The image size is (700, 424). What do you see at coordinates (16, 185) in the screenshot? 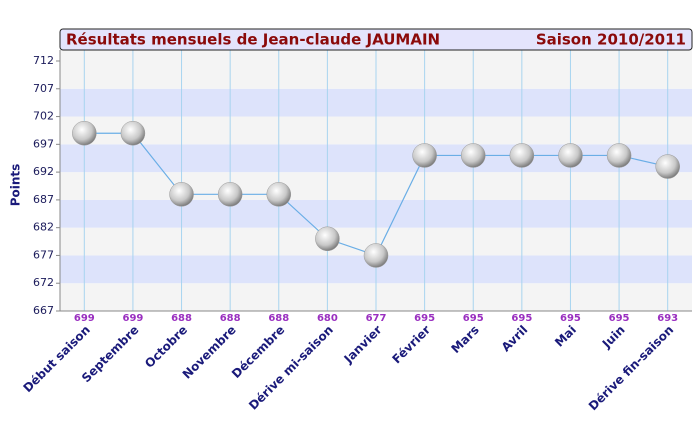
I see `y-axis-label: Points` at bounding box center [16, 185].